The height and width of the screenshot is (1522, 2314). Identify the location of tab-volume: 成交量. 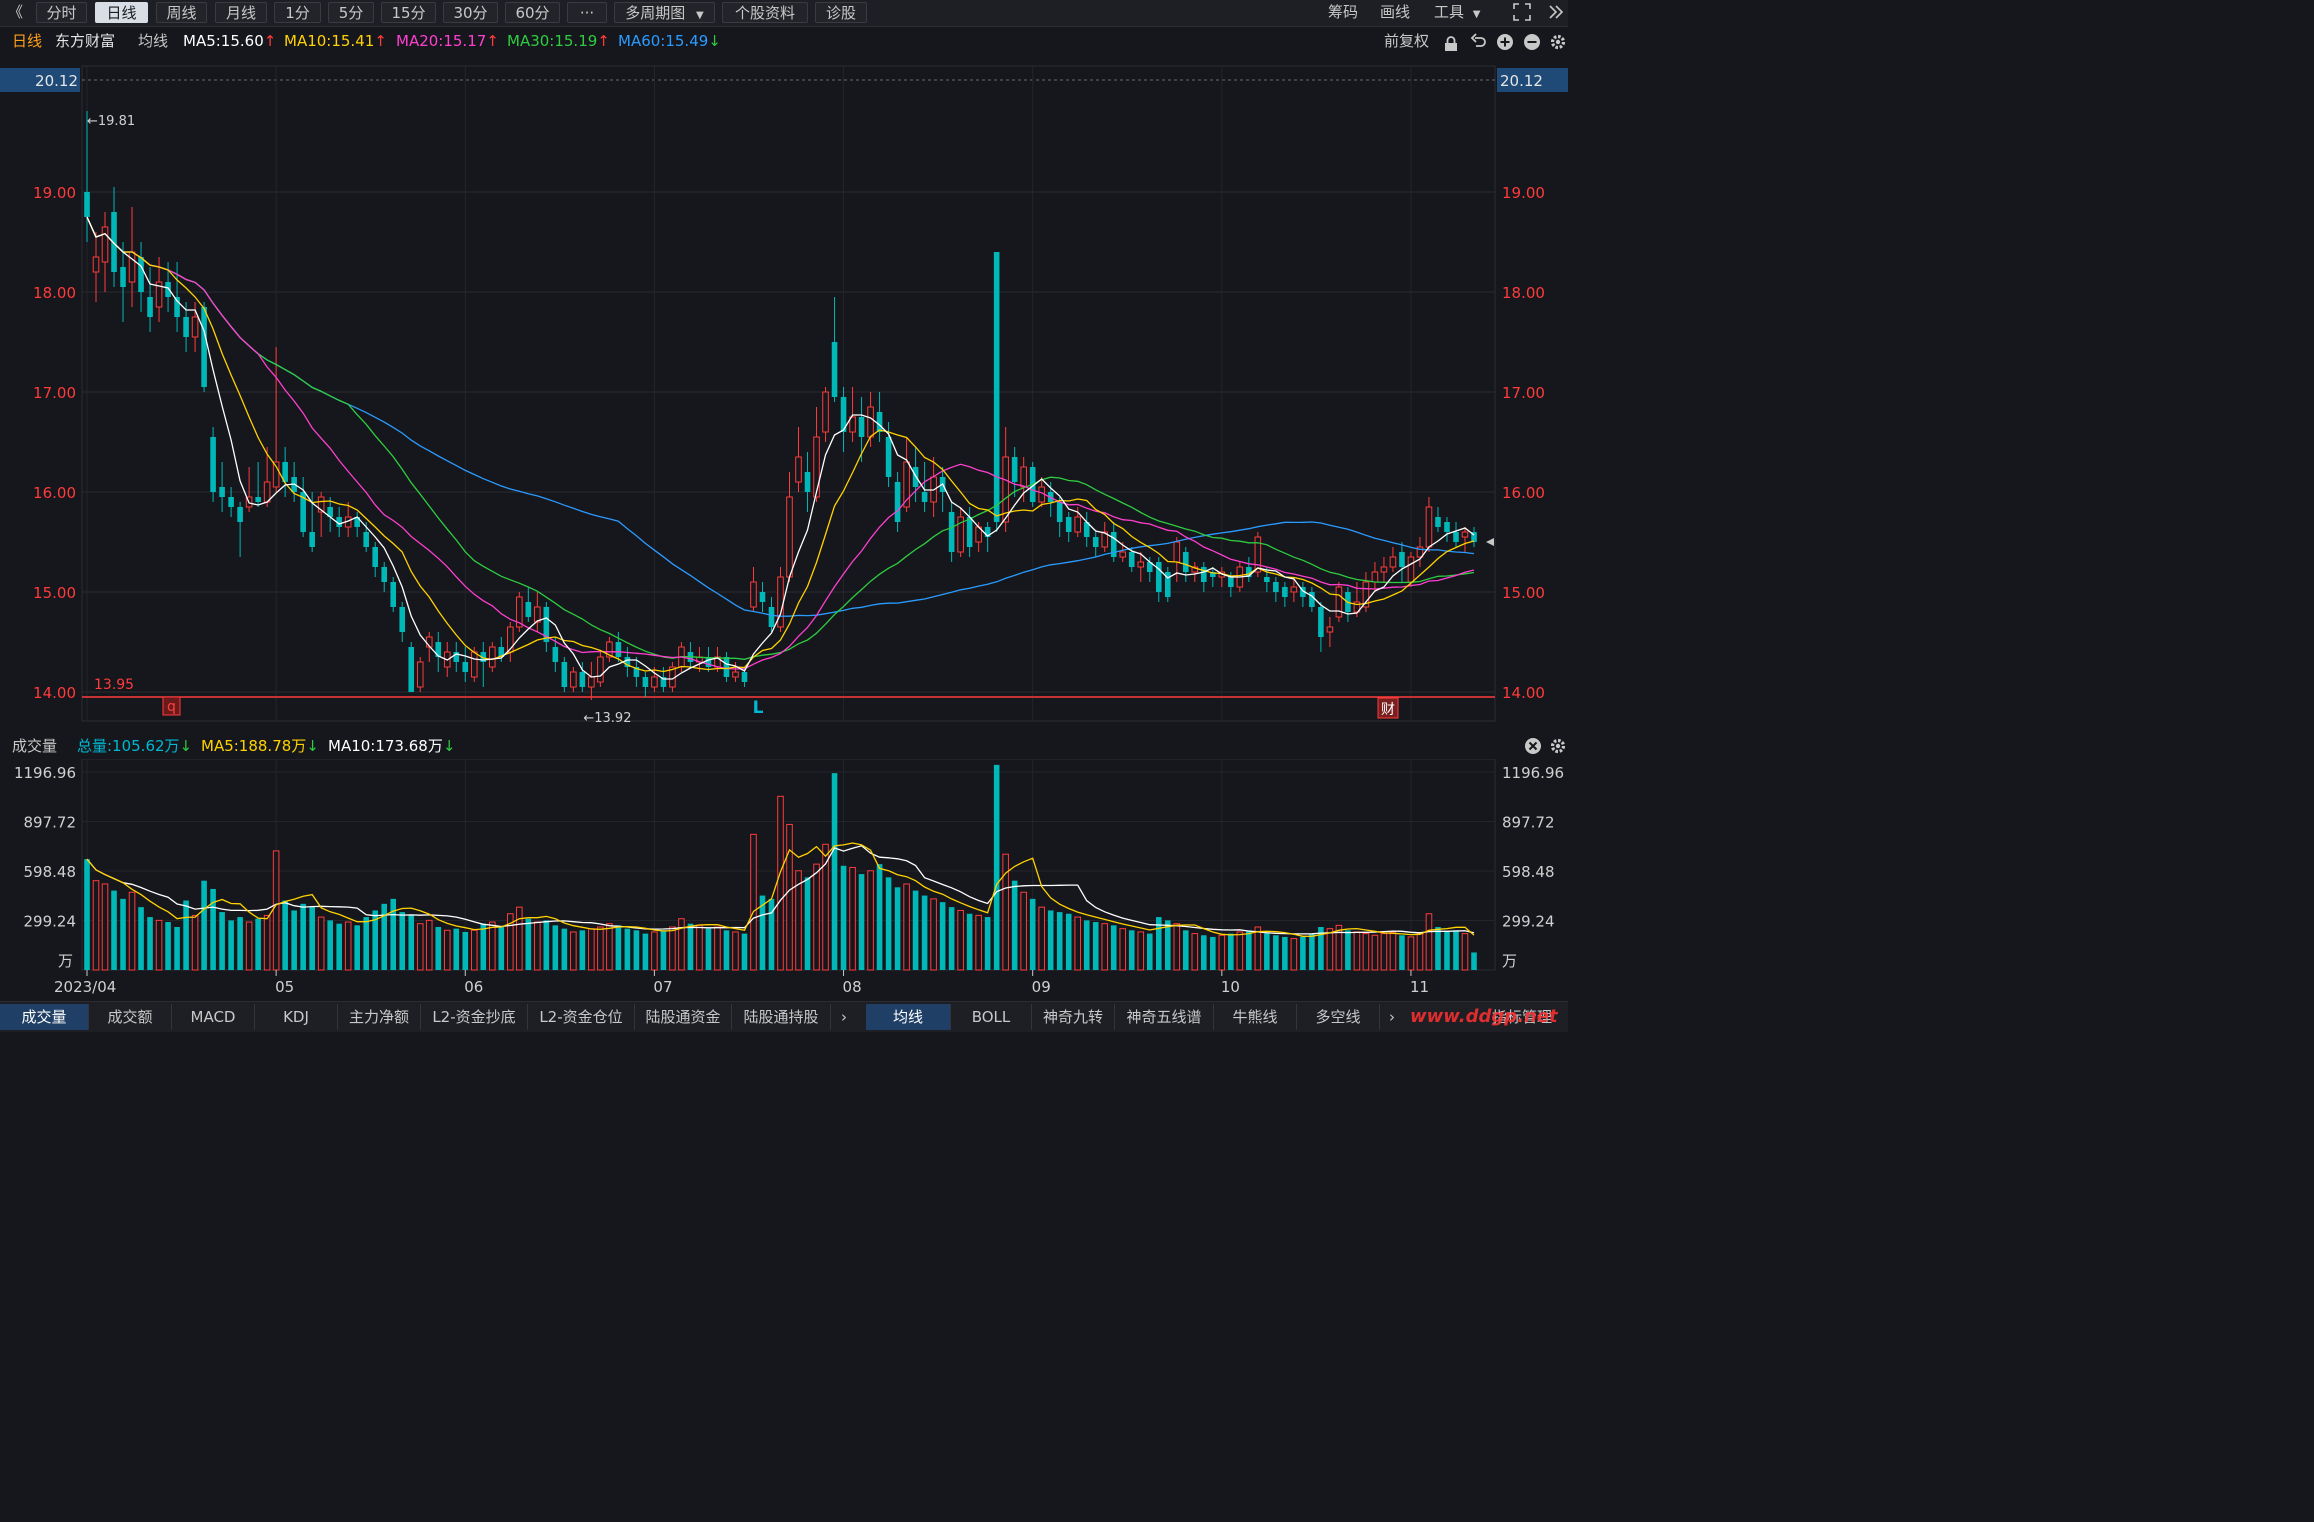
(44, 1017).